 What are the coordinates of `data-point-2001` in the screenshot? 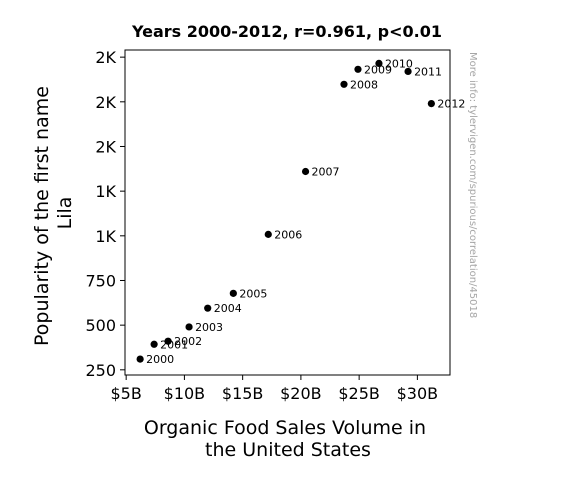 It's located at (154, 344).